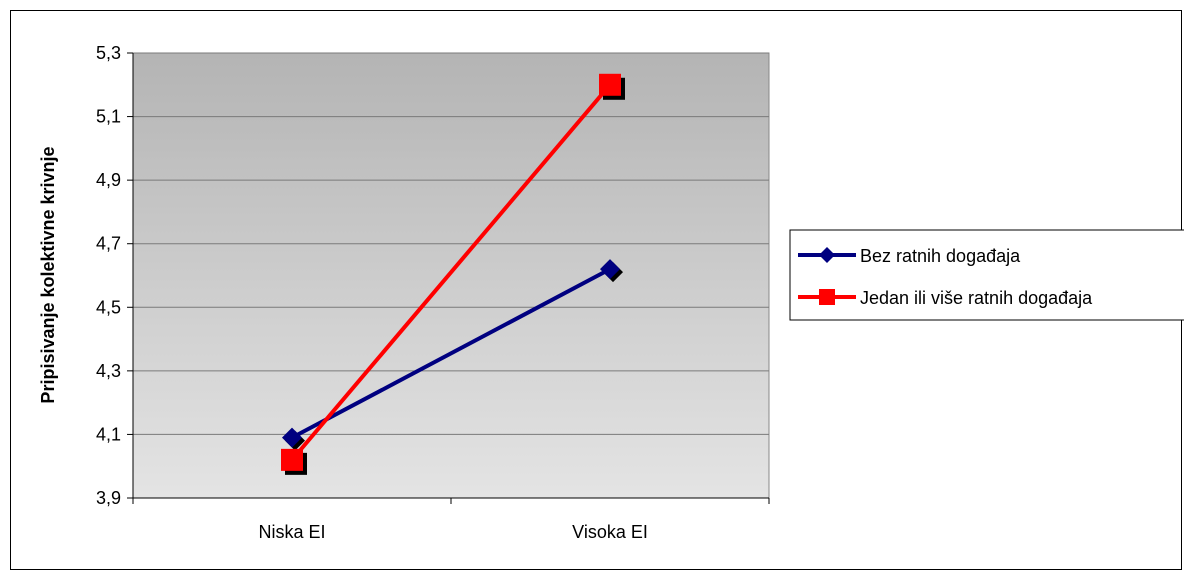 This screenshot has width=1184, height=572. I want to click on legend-square, so click(827, 297).